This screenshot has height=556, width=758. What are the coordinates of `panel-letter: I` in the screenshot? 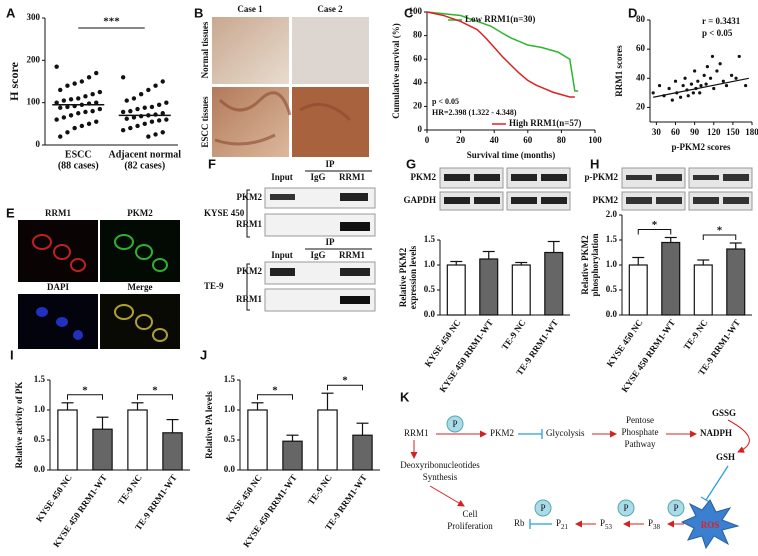 It's located at (12, 354).